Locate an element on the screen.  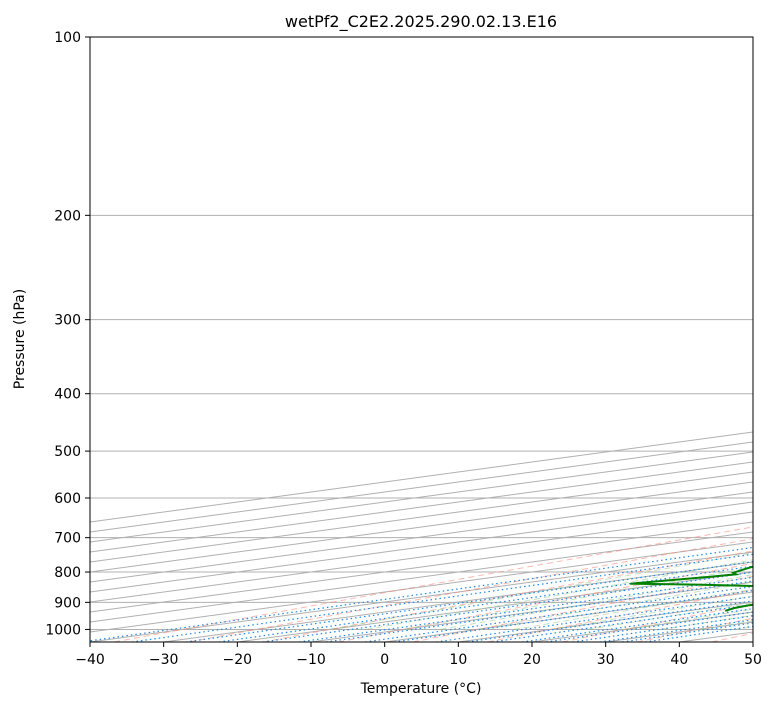
mixing-ratio-lines is located at coordinates (421, 594).